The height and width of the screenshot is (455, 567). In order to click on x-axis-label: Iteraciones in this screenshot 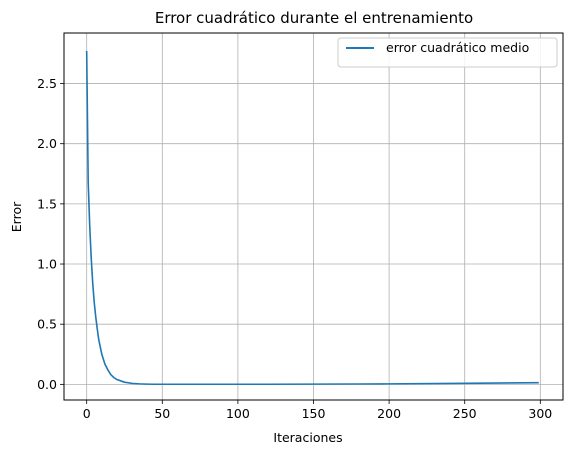, I will do `click(307, 437)`.